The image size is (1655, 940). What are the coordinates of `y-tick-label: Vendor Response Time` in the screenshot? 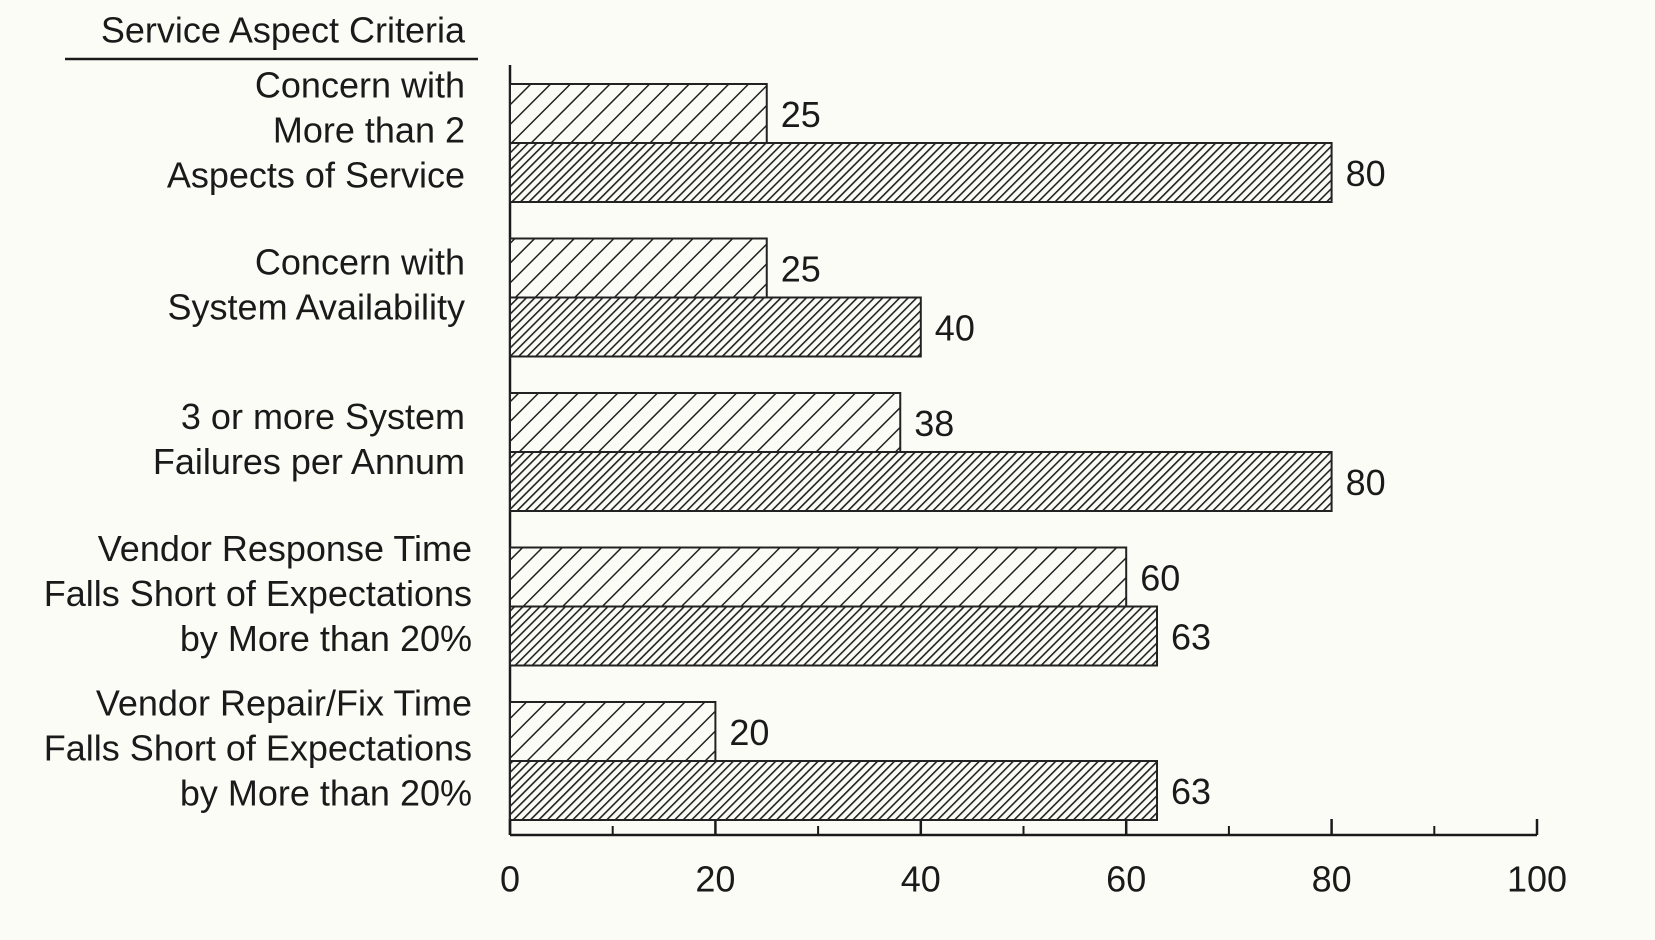 It's located at (285, 548).